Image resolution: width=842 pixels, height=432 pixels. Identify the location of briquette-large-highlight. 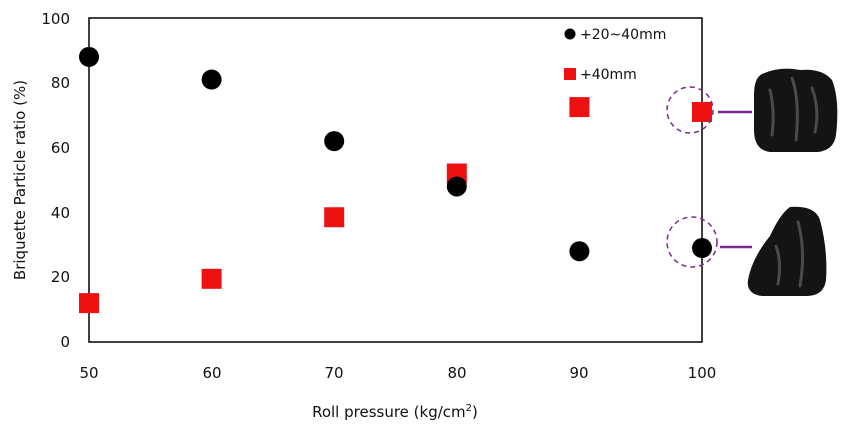
(793, 109).